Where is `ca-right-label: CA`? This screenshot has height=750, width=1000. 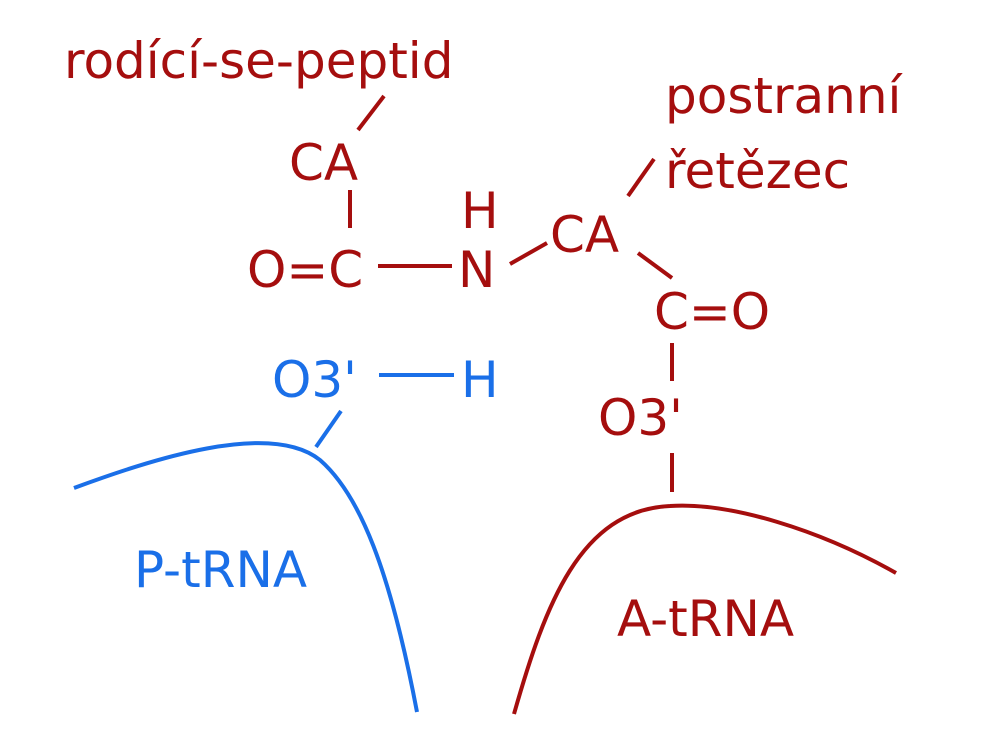 ca-right-label: CA is located at coordinates (584, 235).